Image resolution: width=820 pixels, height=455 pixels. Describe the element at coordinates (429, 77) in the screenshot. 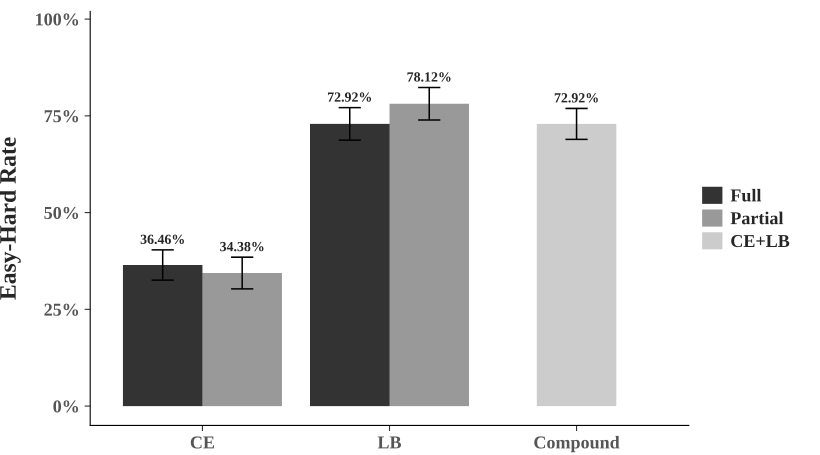

I see `data-label: 78.12%` at that location.